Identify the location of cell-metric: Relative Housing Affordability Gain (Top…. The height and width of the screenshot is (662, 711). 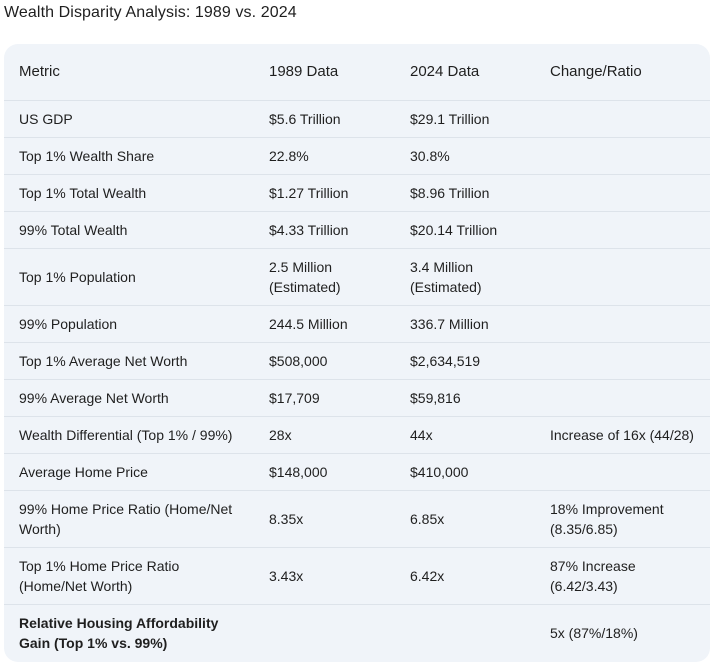
(129, 632).